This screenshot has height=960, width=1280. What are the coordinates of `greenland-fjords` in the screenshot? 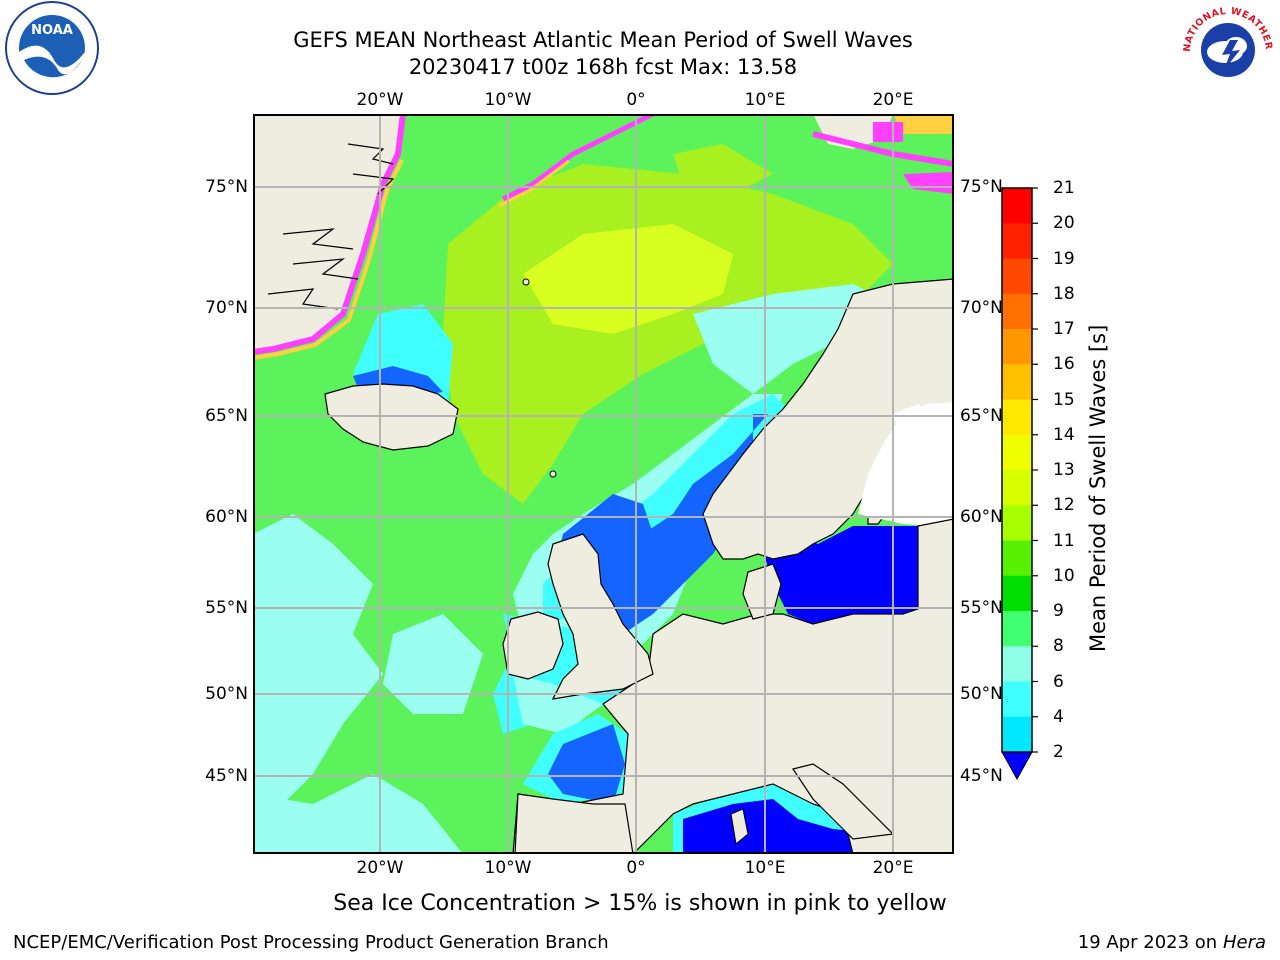 It's located at (331, 226).